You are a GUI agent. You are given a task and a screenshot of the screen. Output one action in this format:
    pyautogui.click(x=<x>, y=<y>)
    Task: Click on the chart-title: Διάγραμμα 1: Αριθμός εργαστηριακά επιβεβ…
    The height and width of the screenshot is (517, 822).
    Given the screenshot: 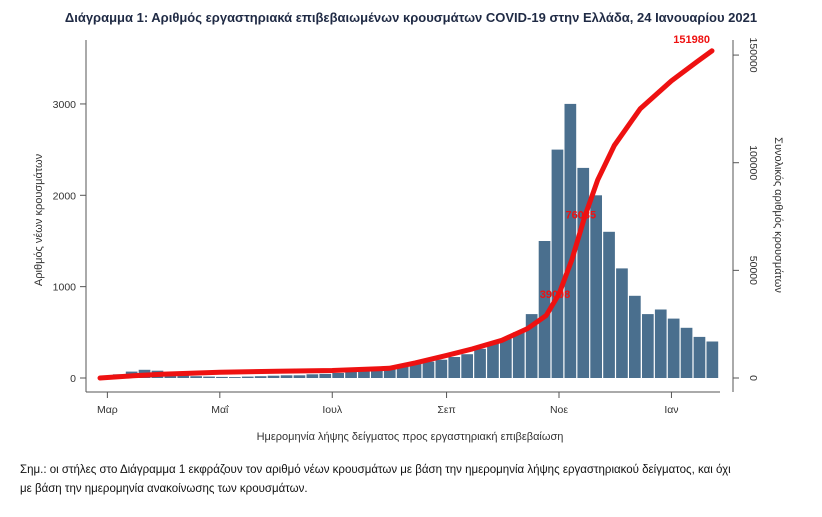 What is the action you would take?
    pyautogui.click(x=411, y=17)
    